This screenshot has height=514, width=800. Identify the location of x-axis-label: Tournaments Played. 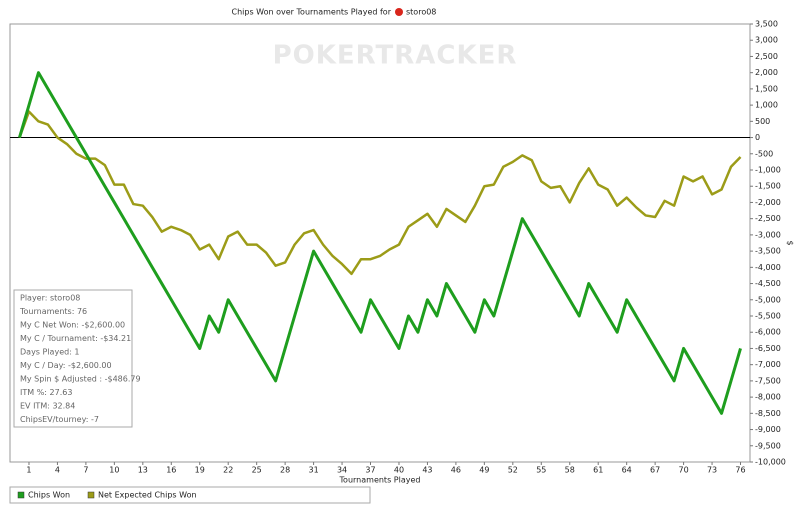
(380, 480).